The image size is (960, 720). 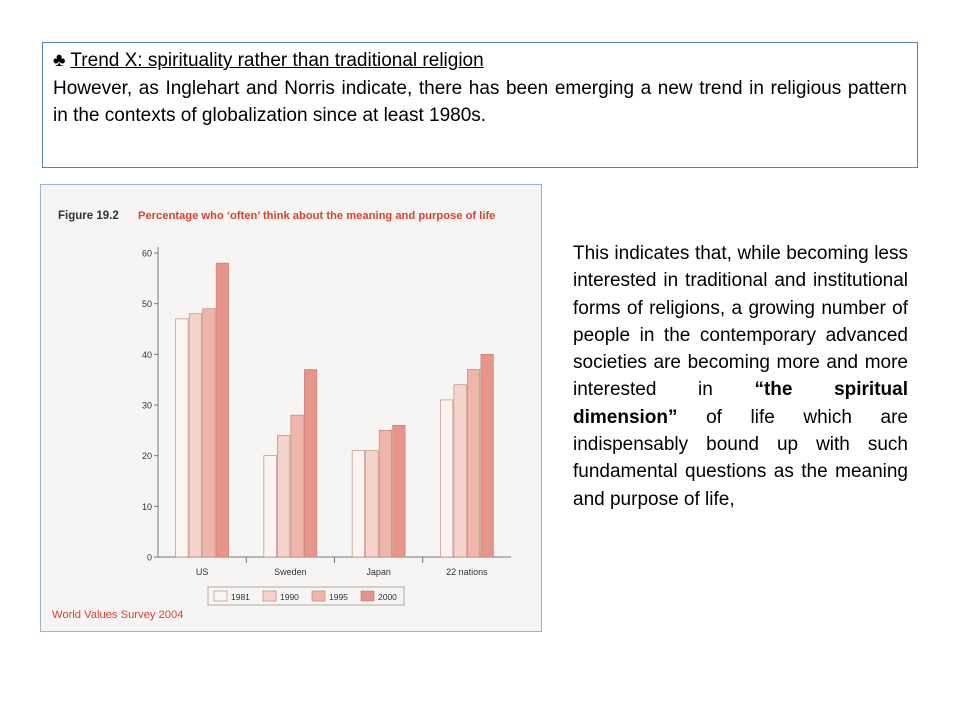 I want to click on legend-swatch-2000, so click(x=367, y=596).